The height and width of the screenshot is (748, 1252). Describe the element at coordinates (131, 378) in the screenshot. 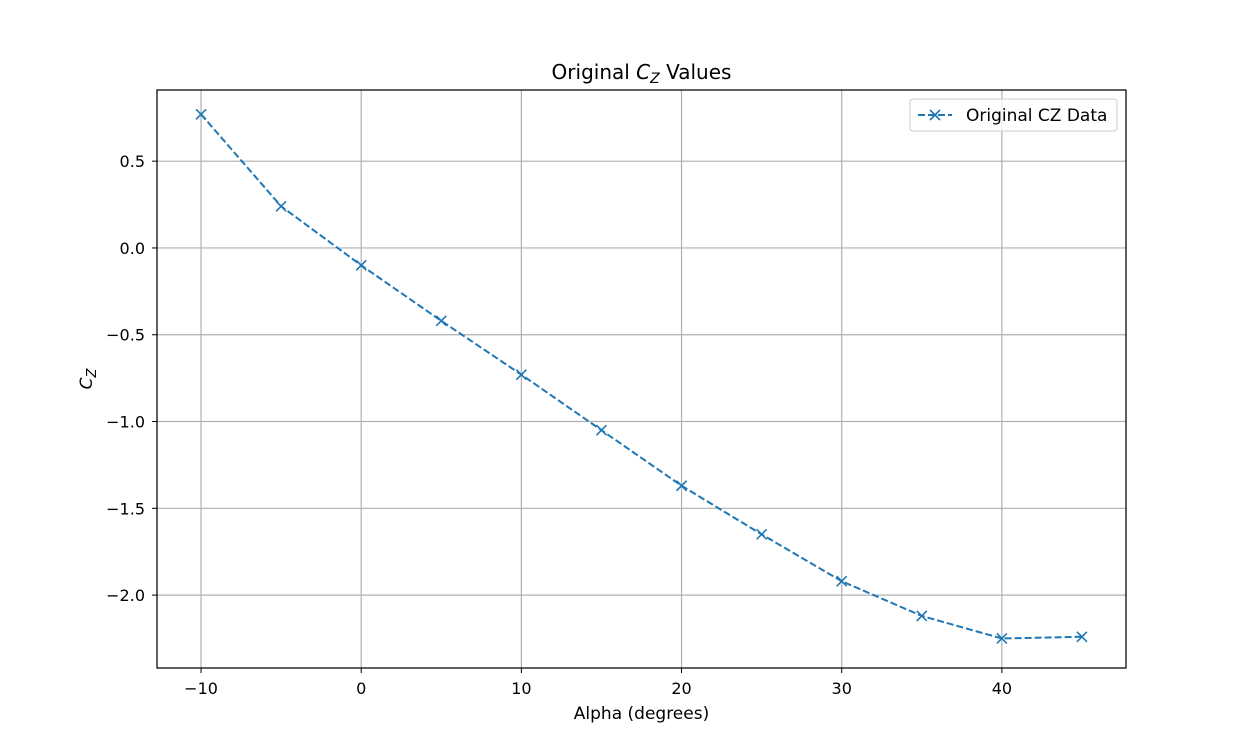

I see `y-axis-ticks: 0.5 0.0 −0.5 −1.0 −1.5 −2.0` at that location.